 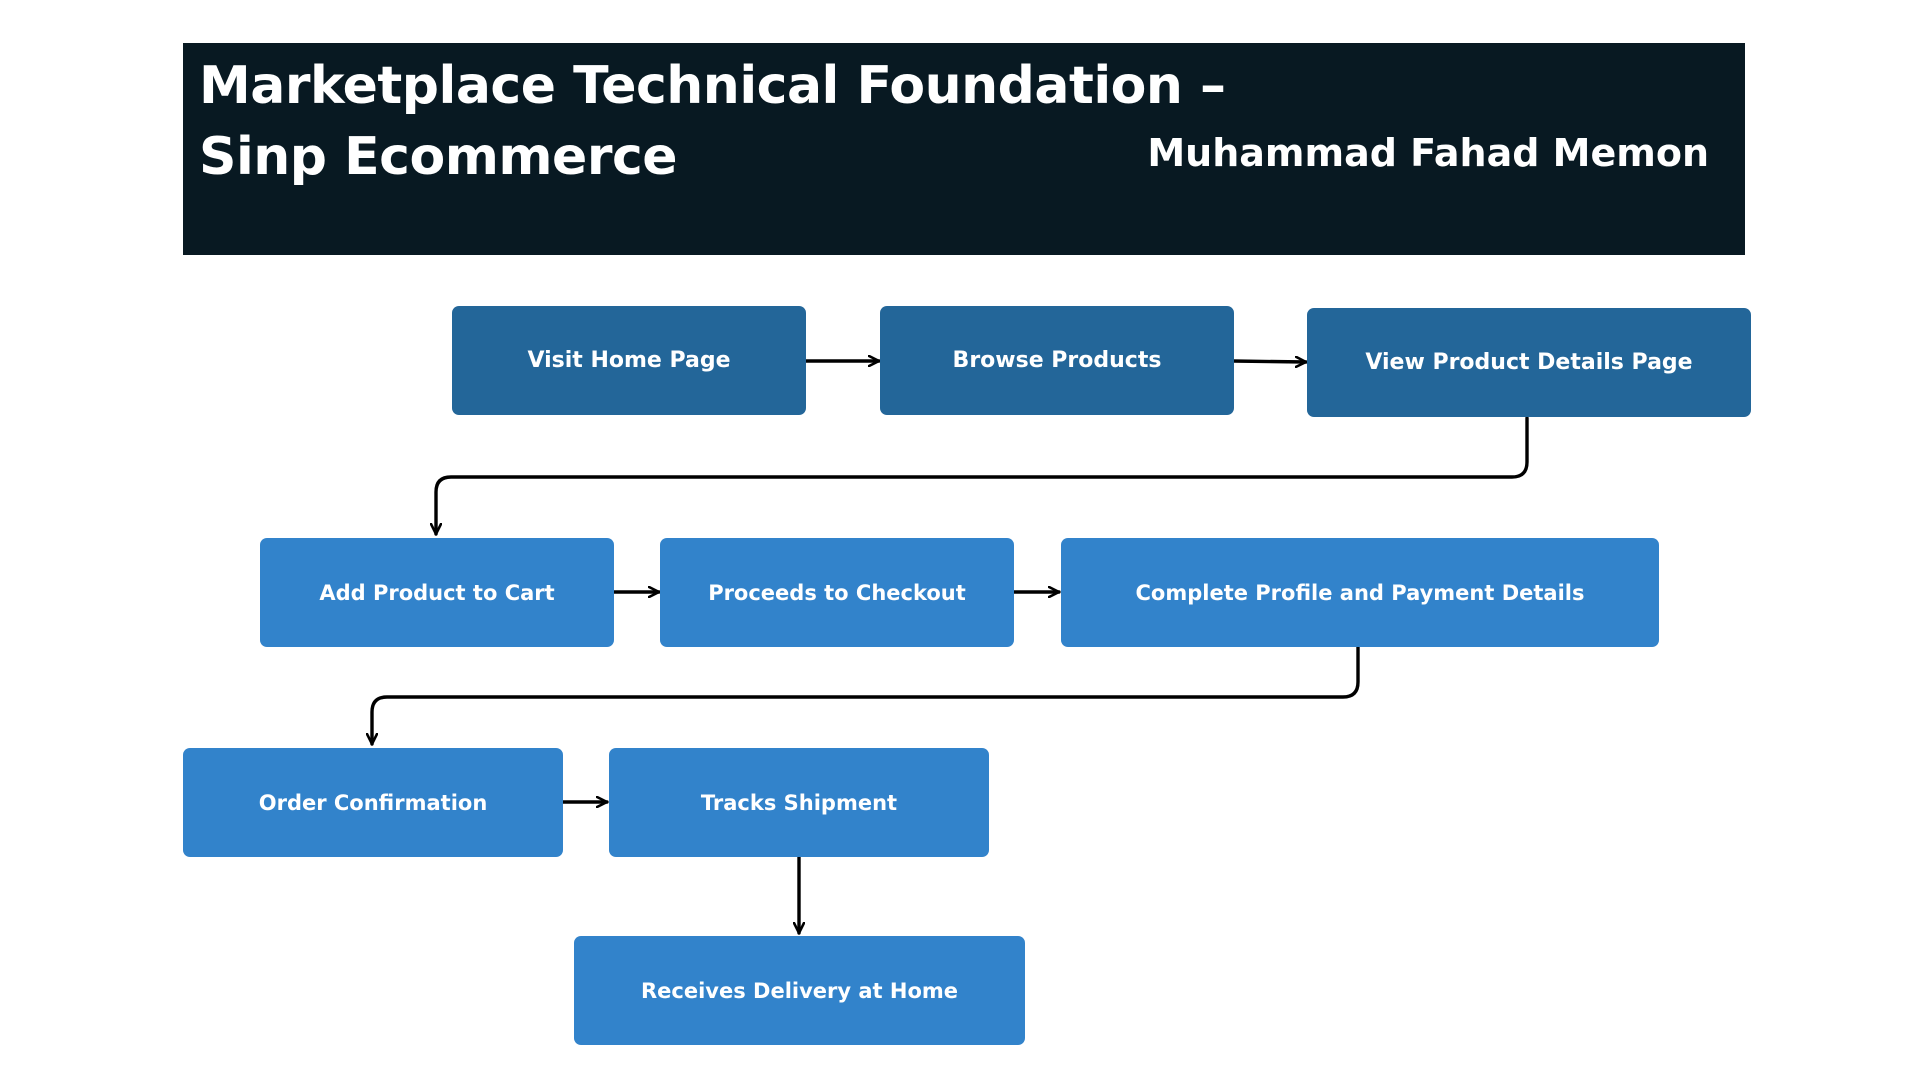 What do you see at coordinates (982, 476) in the screenshot?
I see `connector-view-product-details-to-add-to-cart` at bounding box center [982, 476].